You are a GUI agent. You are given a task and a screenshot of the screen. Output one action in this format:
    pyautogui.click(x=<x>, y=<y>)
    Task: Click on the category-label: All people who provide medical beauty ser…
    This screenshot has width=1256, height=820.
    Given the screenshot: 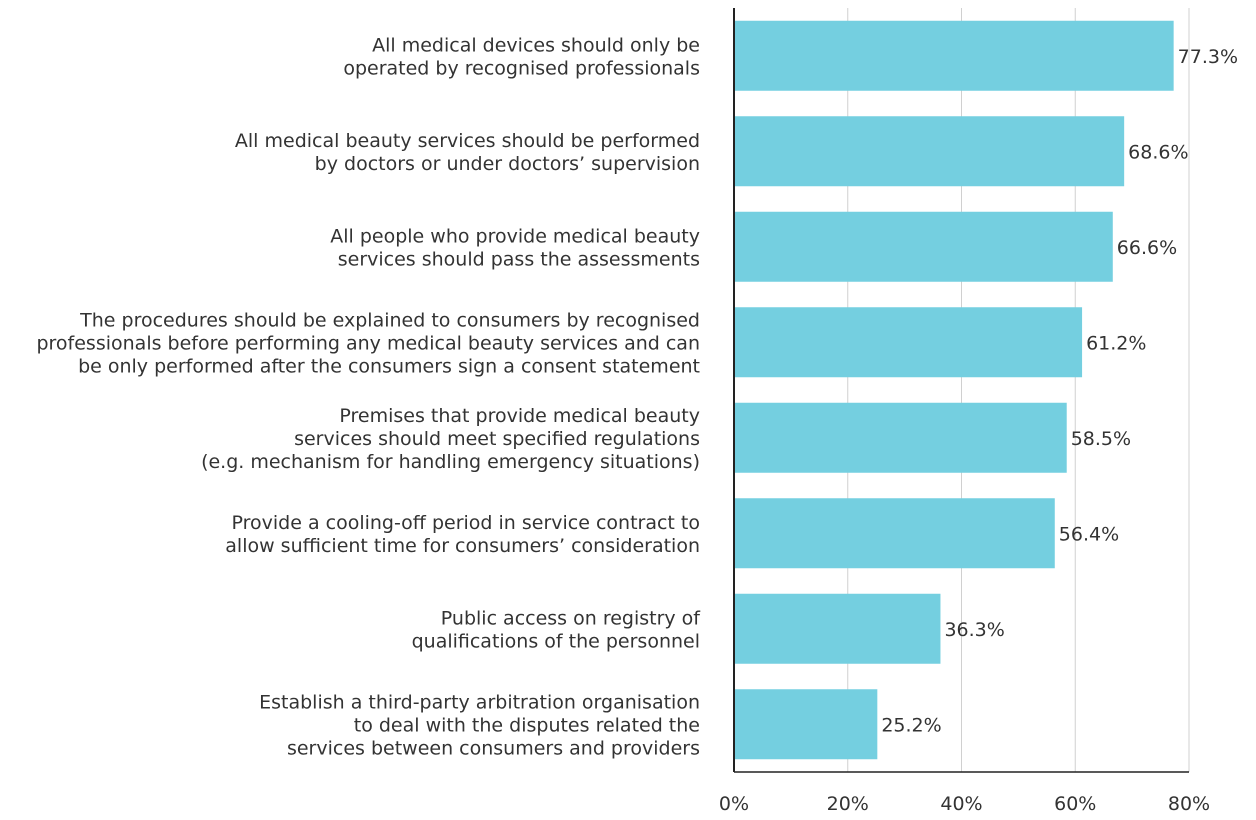 What is the action you would take?
    pyautogui.click(x=515, y=247)
    